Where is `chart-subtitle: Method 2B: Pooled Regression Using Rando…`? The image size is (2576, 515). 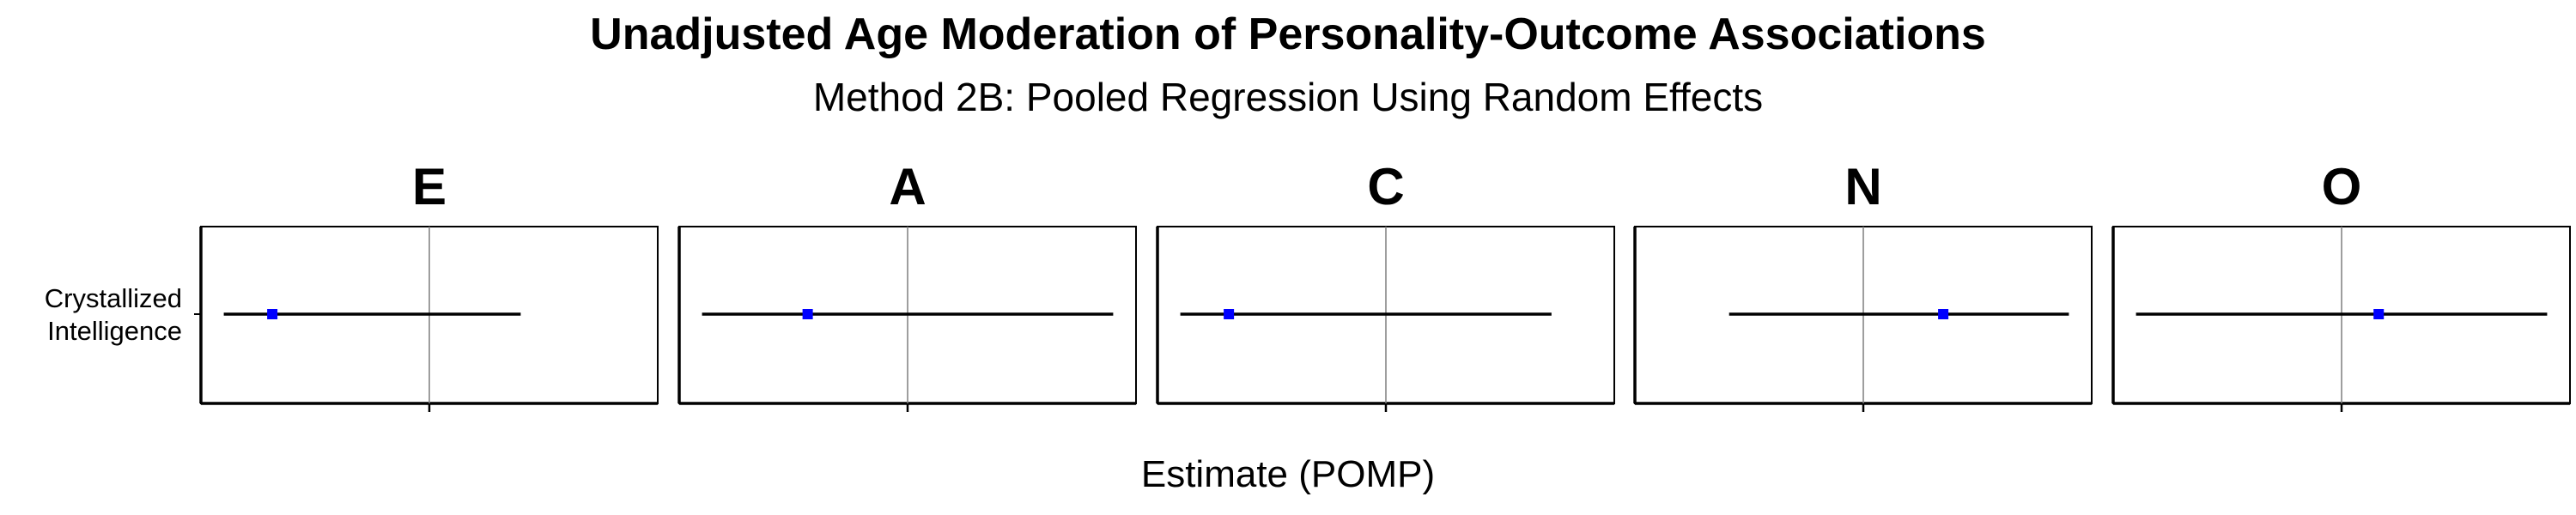
chart-subtitle: Method 2B: Pooled Regression Using Rando… is located at coordinates (1288, 97).